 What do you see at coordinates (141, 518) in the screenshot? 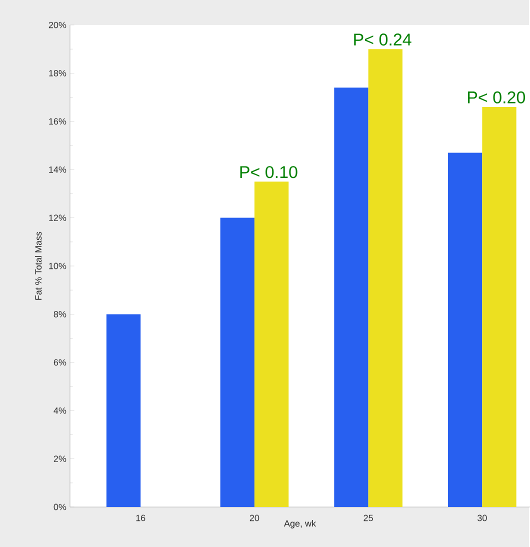
I see `x-tick-label: 16` at bounding box center [141, 518].